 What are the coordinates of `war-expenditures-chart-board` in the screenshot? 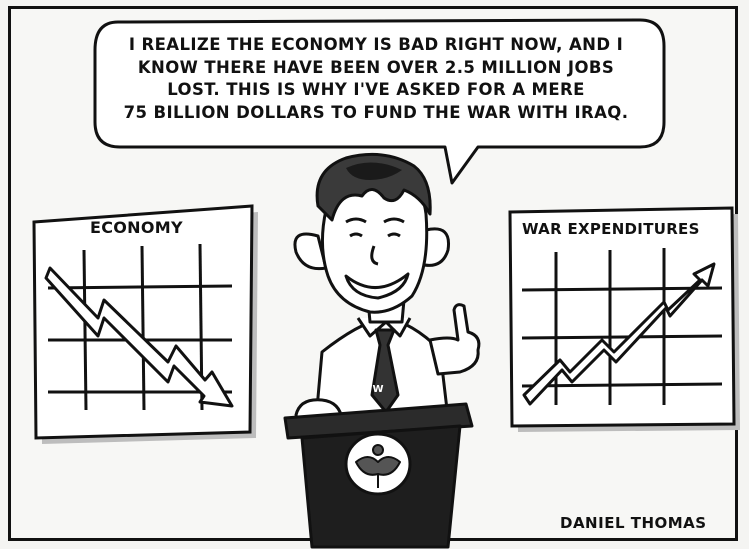 It's located at (624, 319).